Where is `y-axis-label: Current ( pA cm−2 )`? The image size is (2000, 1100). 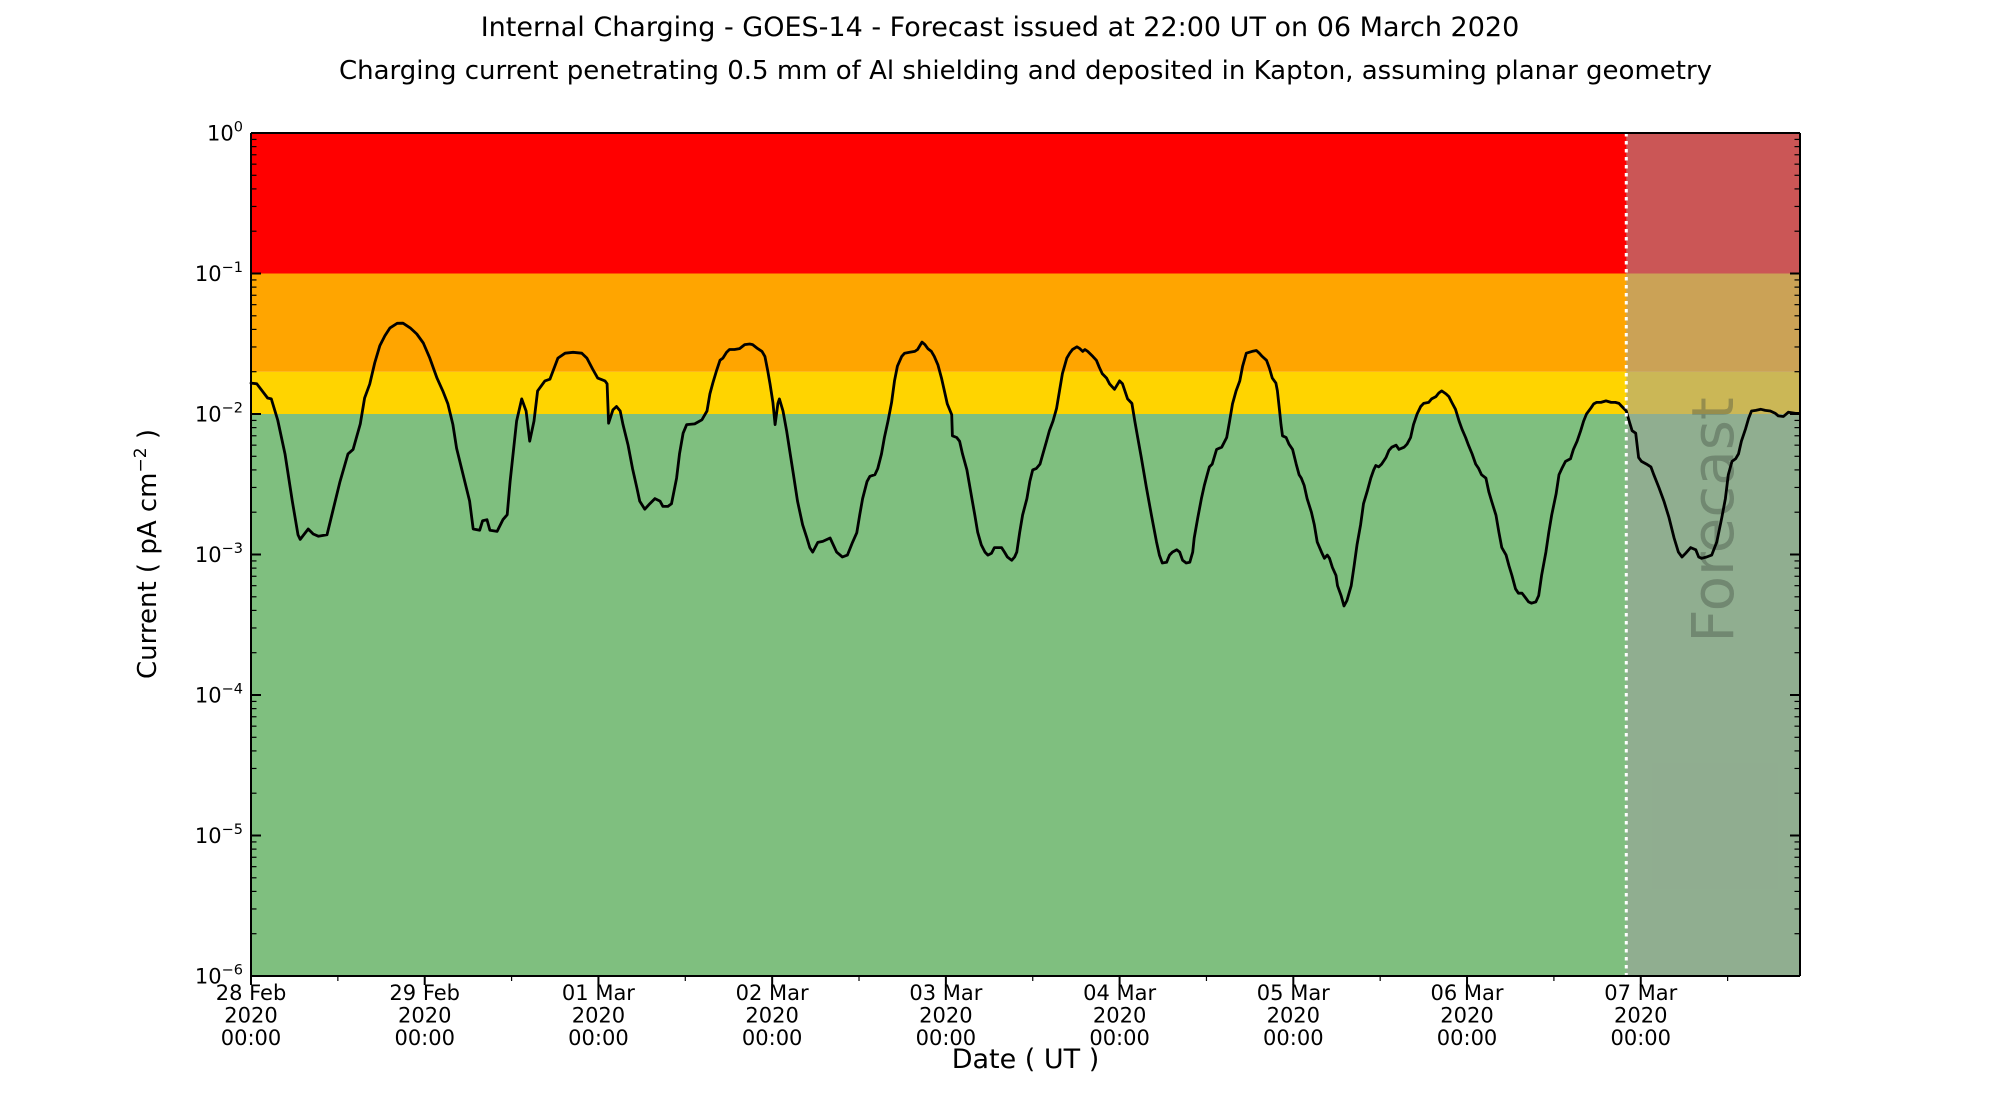 y-axis-label: Current ( pA cm−2 ) is located at coordinates (147, 554).